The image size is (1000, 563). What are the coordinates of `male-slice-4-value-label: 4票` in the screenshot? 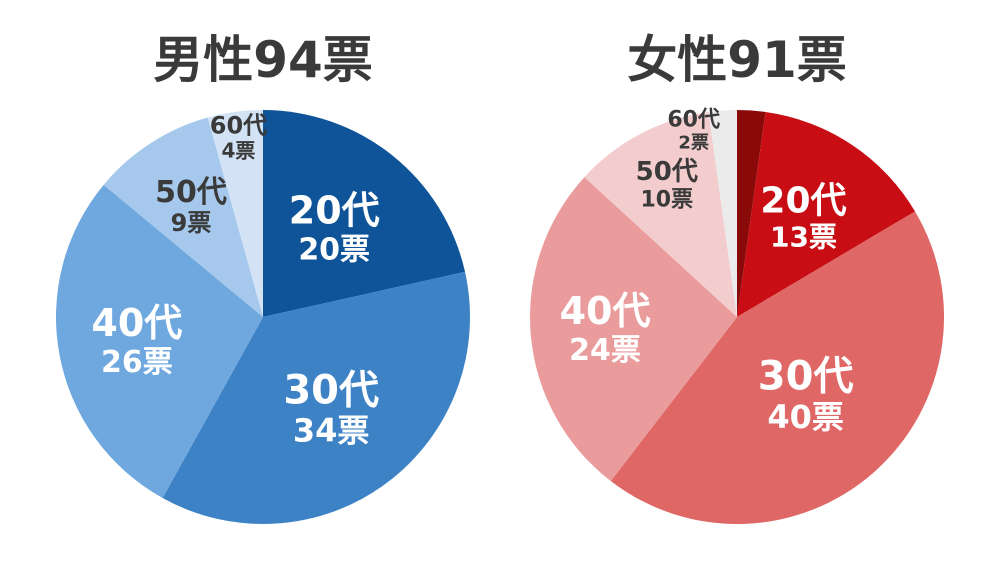 It's located at (239, 151).